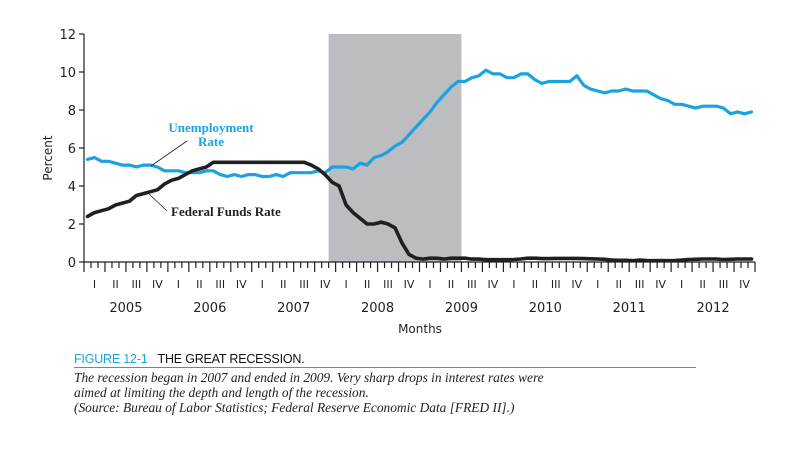  I want to click on y-tick-label: 8, so click(72, 111).